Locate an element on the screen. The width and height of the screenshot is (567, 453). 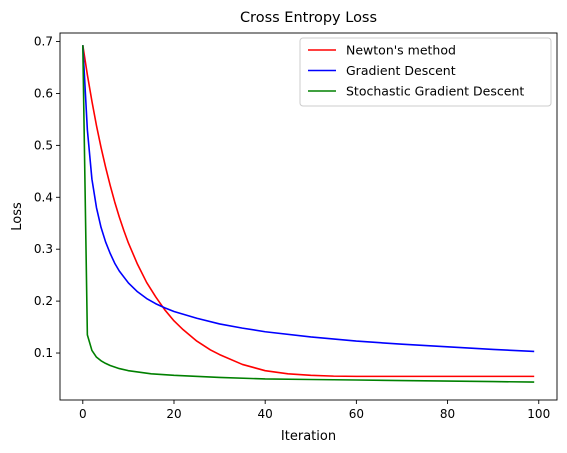
x-tick-label-4: 80 is located at coordinates (447, 414).